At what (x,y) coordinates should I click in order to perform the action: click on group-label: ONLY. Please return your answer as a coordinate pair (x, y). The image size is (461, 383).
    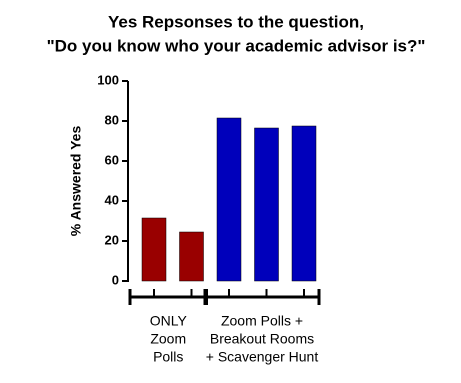
    Looking at the image, I should click on (169, 321).